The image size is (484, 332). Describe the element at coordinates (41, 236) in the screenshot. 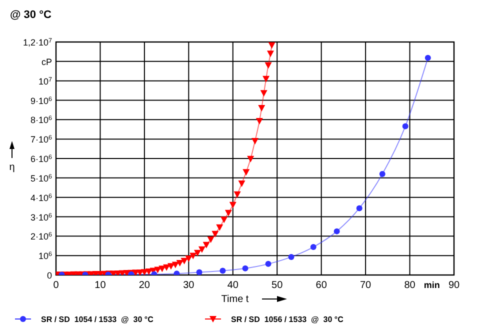

I see `y-tick-label: 2·10$^{6}$` at that location.